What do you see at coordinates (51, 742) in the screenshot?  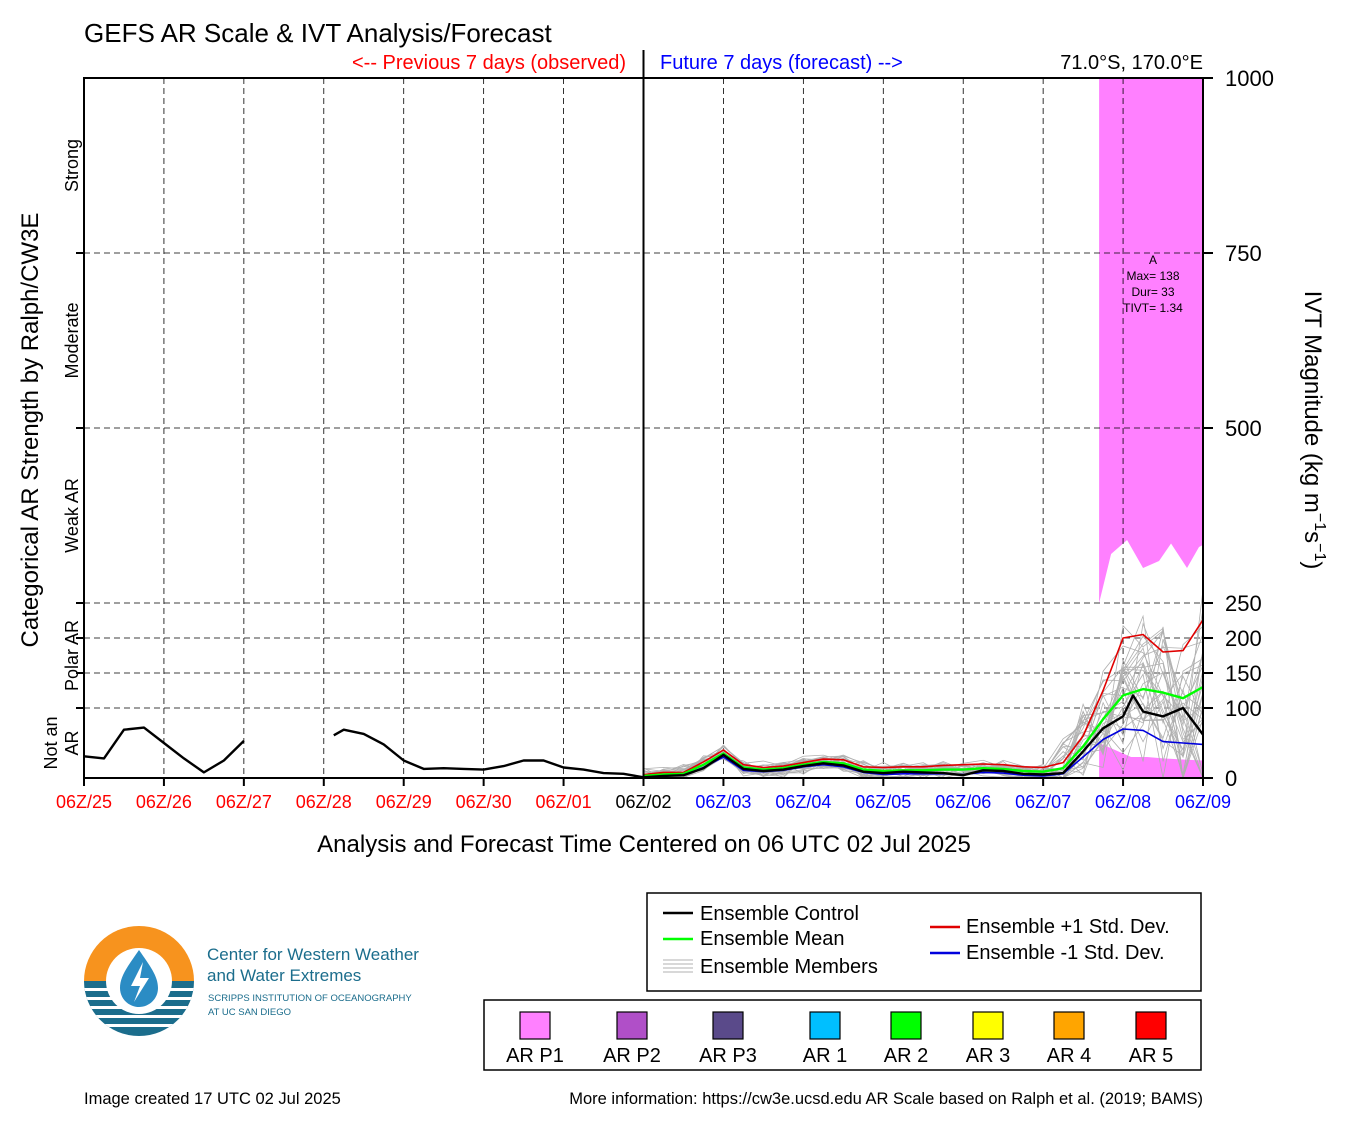 I see `category-label: Not an` at bounding box center [51, 742].